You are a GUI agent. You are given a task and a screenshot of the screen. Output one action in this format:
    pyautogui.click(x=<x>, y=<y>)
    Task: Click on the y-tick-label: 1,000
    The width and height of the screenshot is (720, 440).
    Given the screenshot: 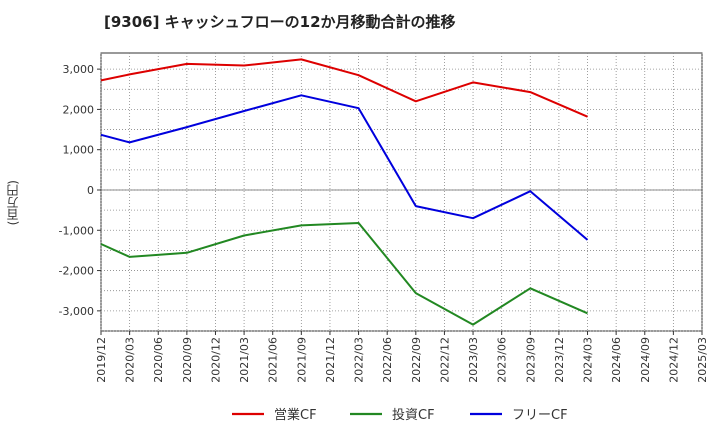 What is the action you would take?
    pyautogui.click(x=79, y=150)
    